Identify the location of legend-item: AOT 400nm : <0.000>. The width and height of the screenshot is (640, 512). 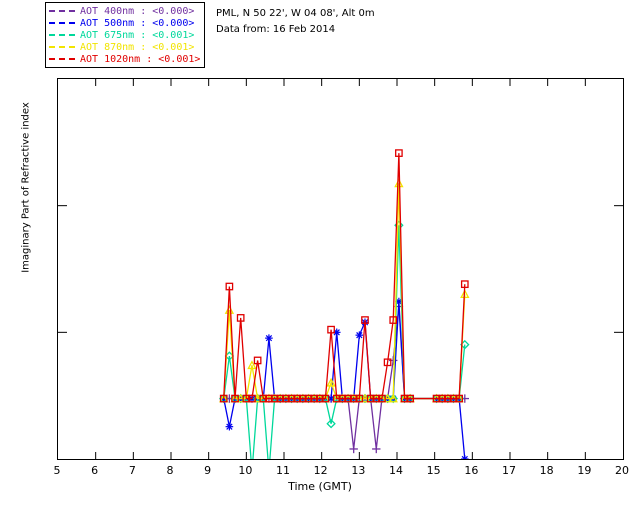
(124, 11).